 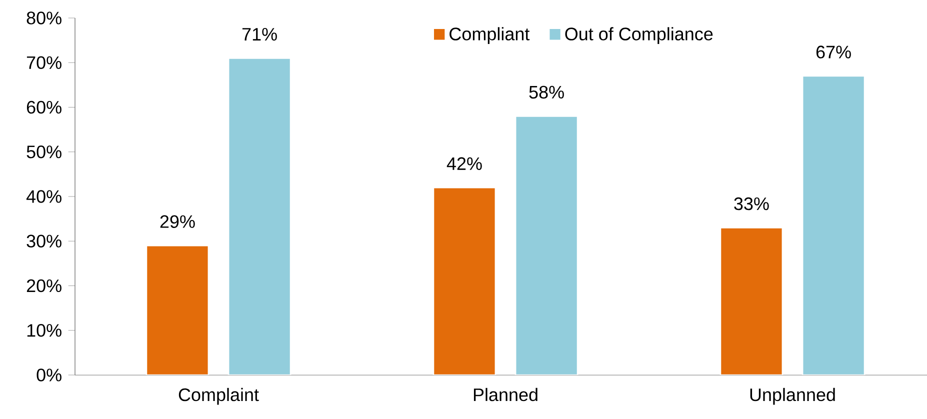 What do you see at coordinates (490, 35) in the screenshot?
I see `legend-label: Compliant` at bounding box center [490, 35].